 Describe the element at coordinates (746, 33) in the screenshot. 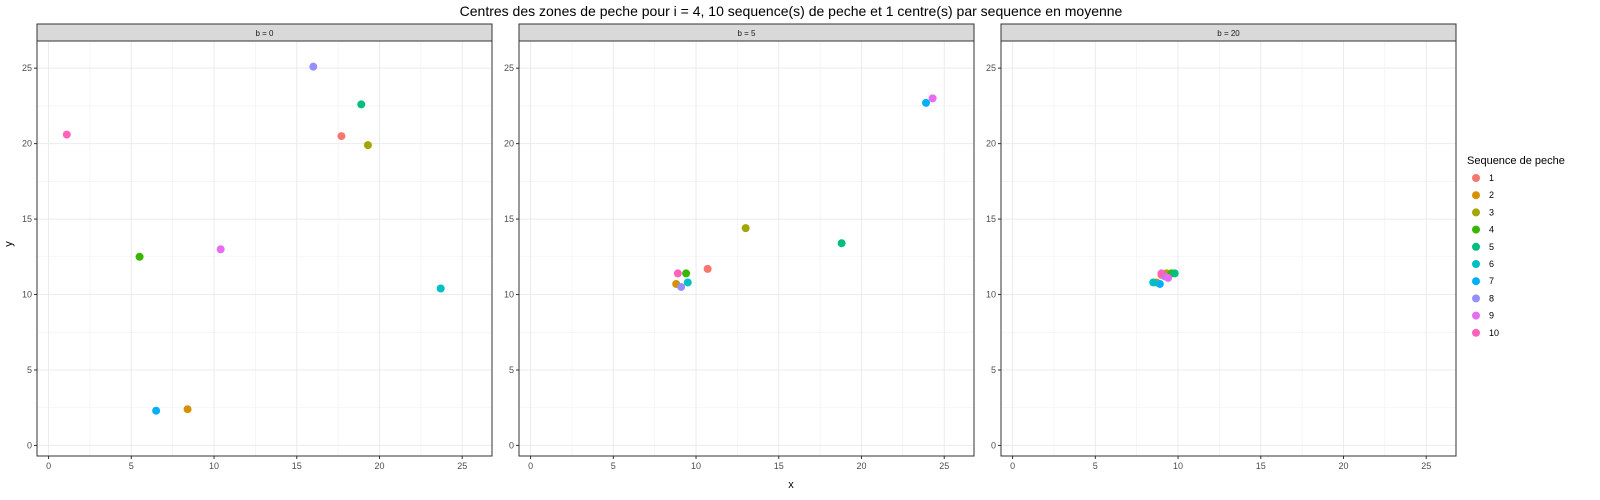

I see `facet-strip-label: b = 5` at that location.